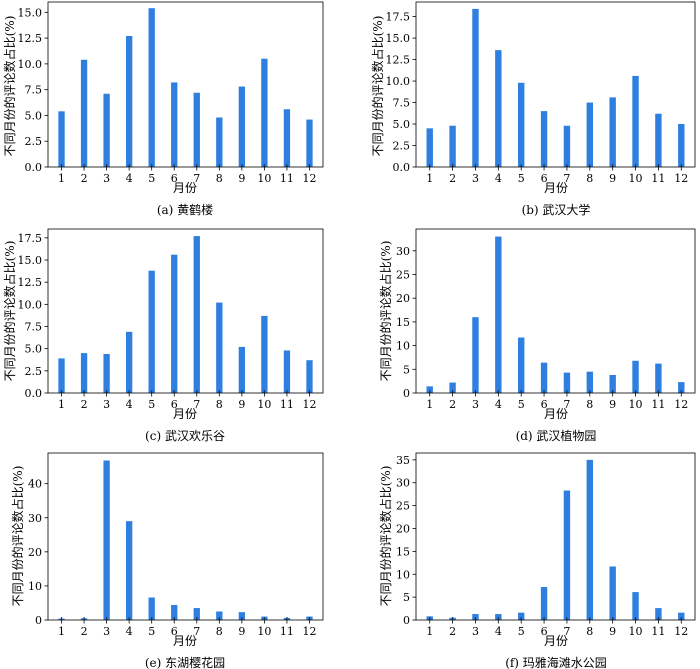 The image size is (700, 669). Describe the element at coordinates (402, 103) in the screenshot. I see `y-tick-label: 7.5` at that location.